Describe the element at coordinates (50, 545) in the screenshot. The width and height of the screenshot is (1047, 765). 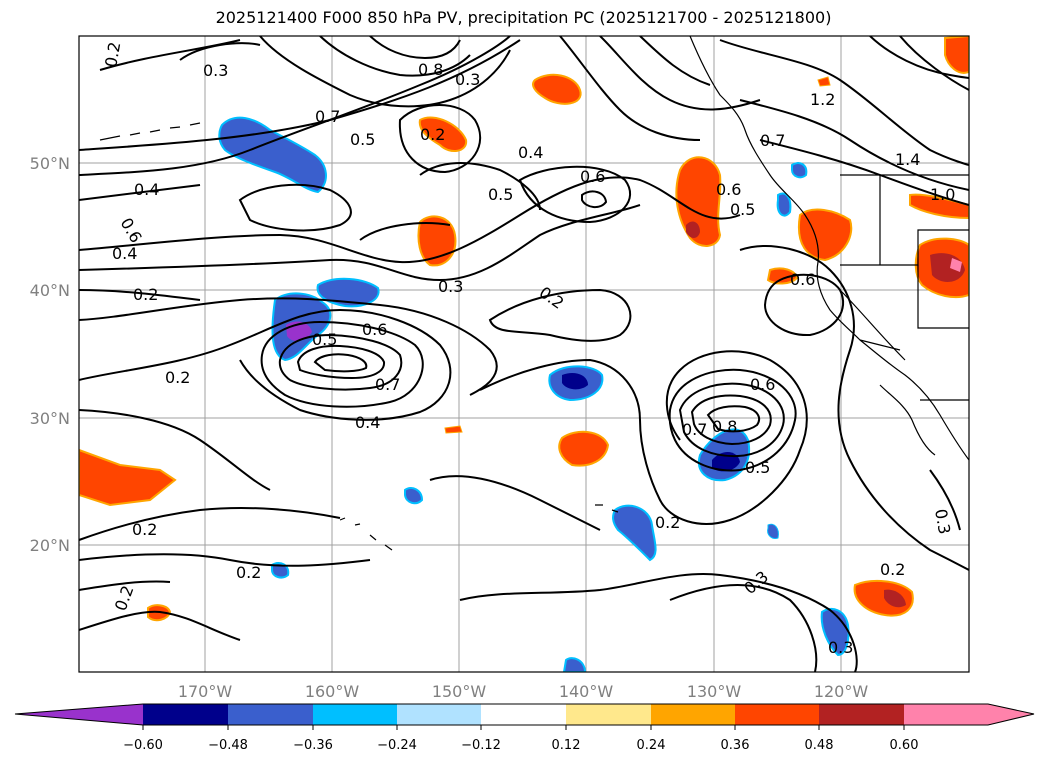
I see `lat-tick-label: 20°N` at that location.